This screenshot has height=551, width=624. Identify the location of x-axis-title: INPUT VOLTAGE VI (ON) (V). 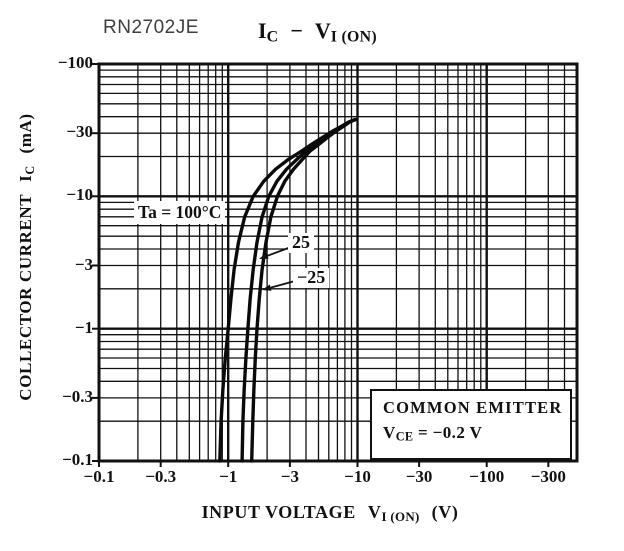
(312, 513).